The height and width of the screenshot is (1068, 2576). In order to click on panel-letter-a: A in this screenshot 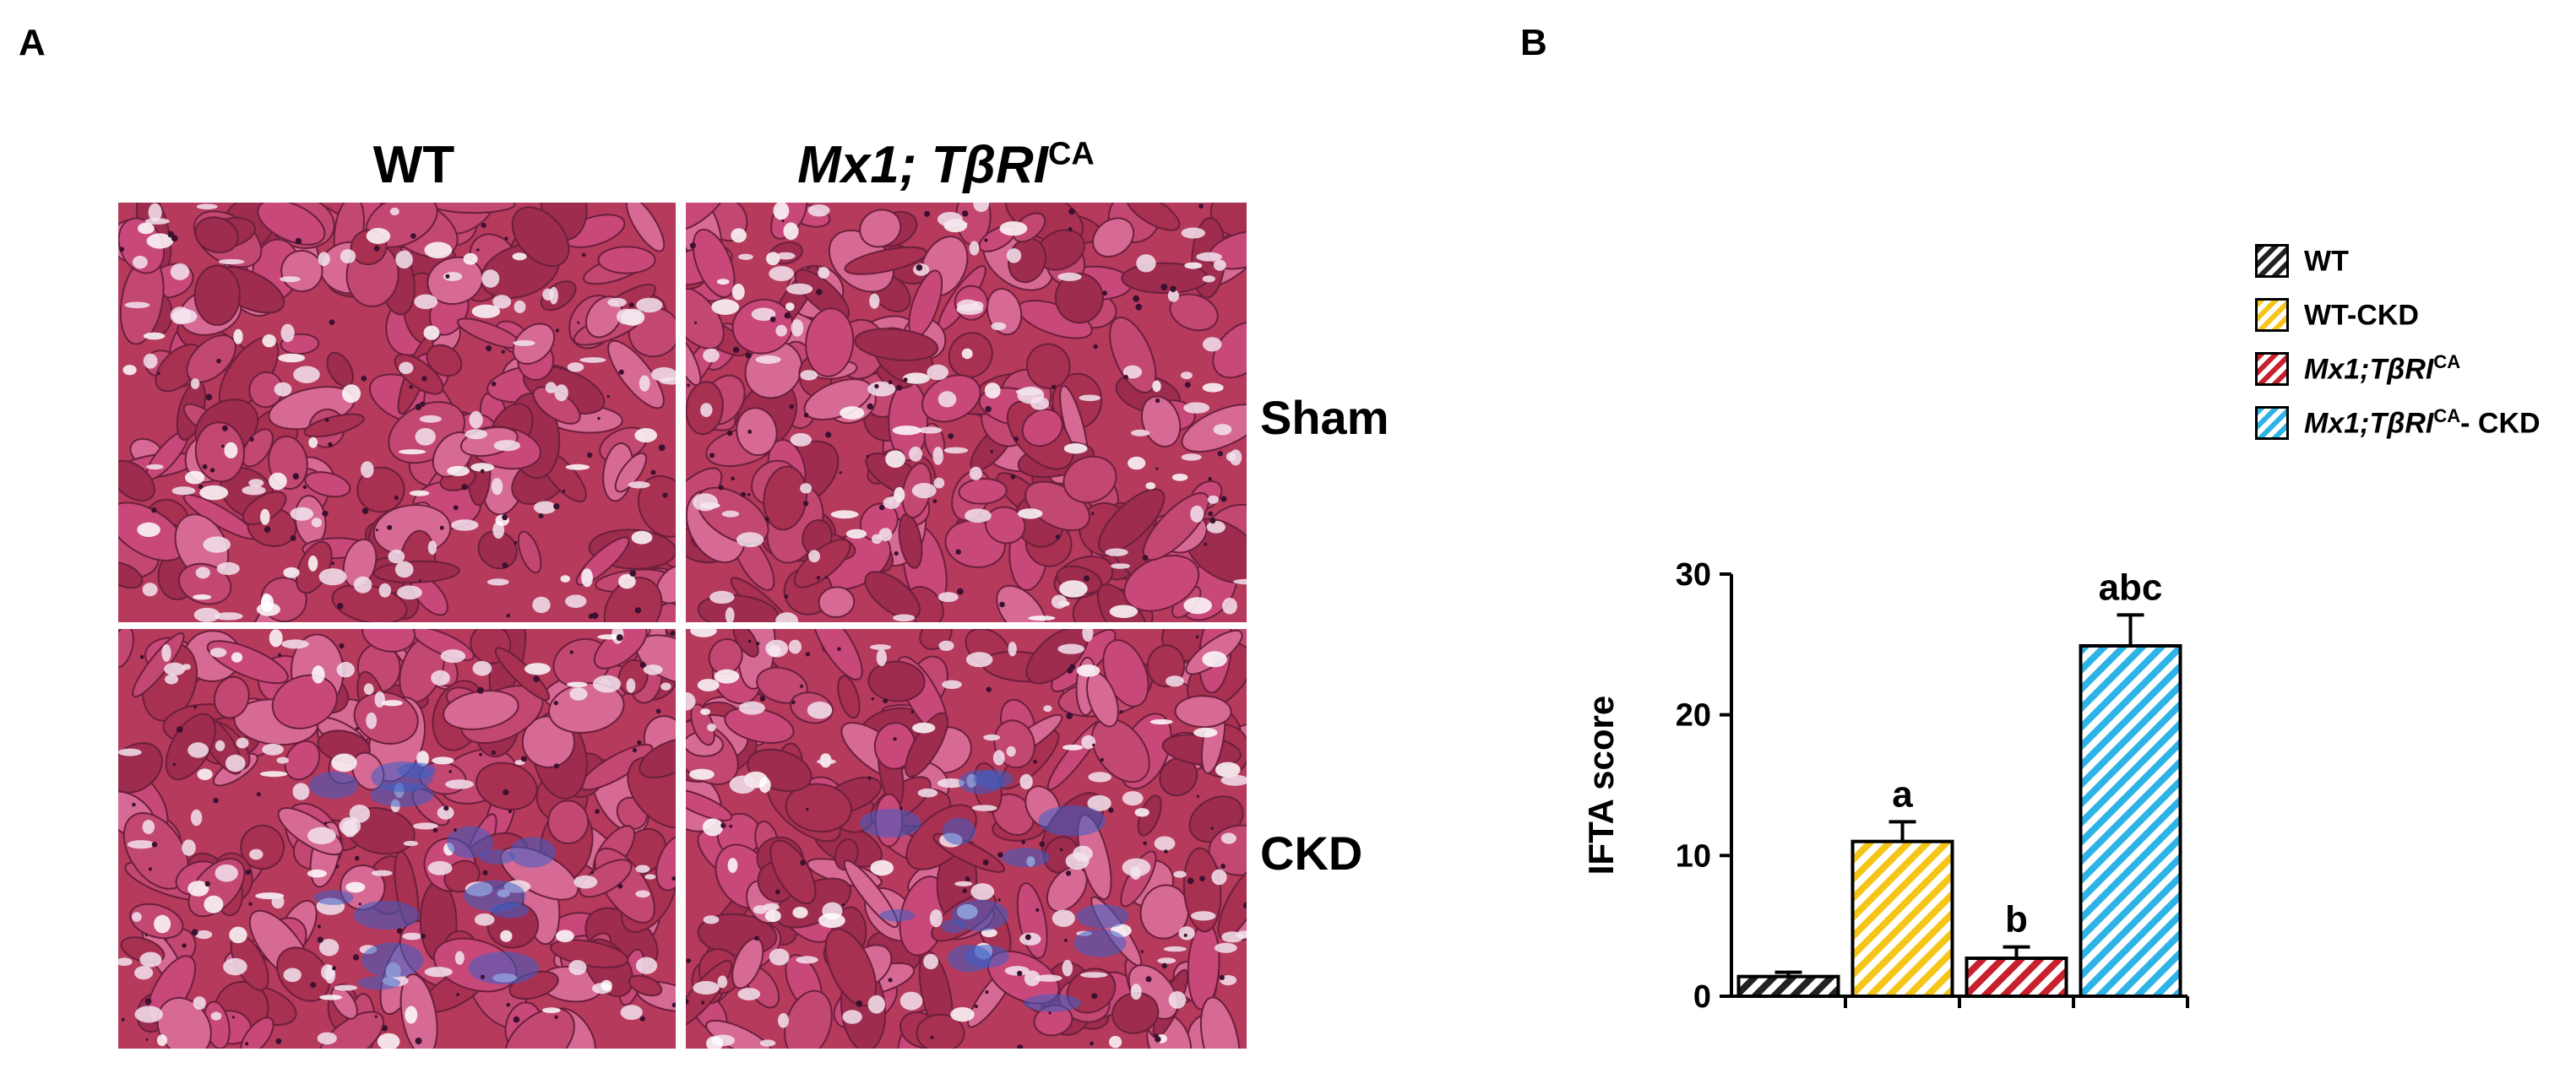, I will do `click(32, 42)`.